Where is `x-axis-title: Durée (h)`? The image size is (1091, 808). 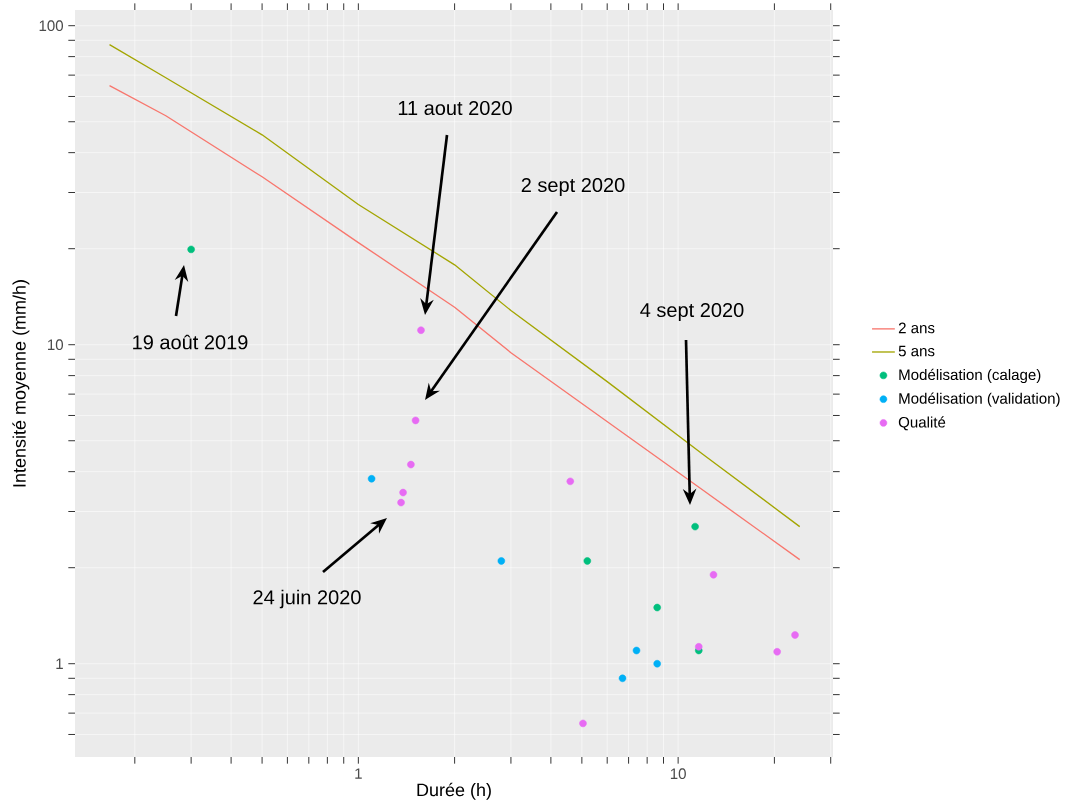 x-axis-title: Durée (h) is located at coordinates (454, 791).